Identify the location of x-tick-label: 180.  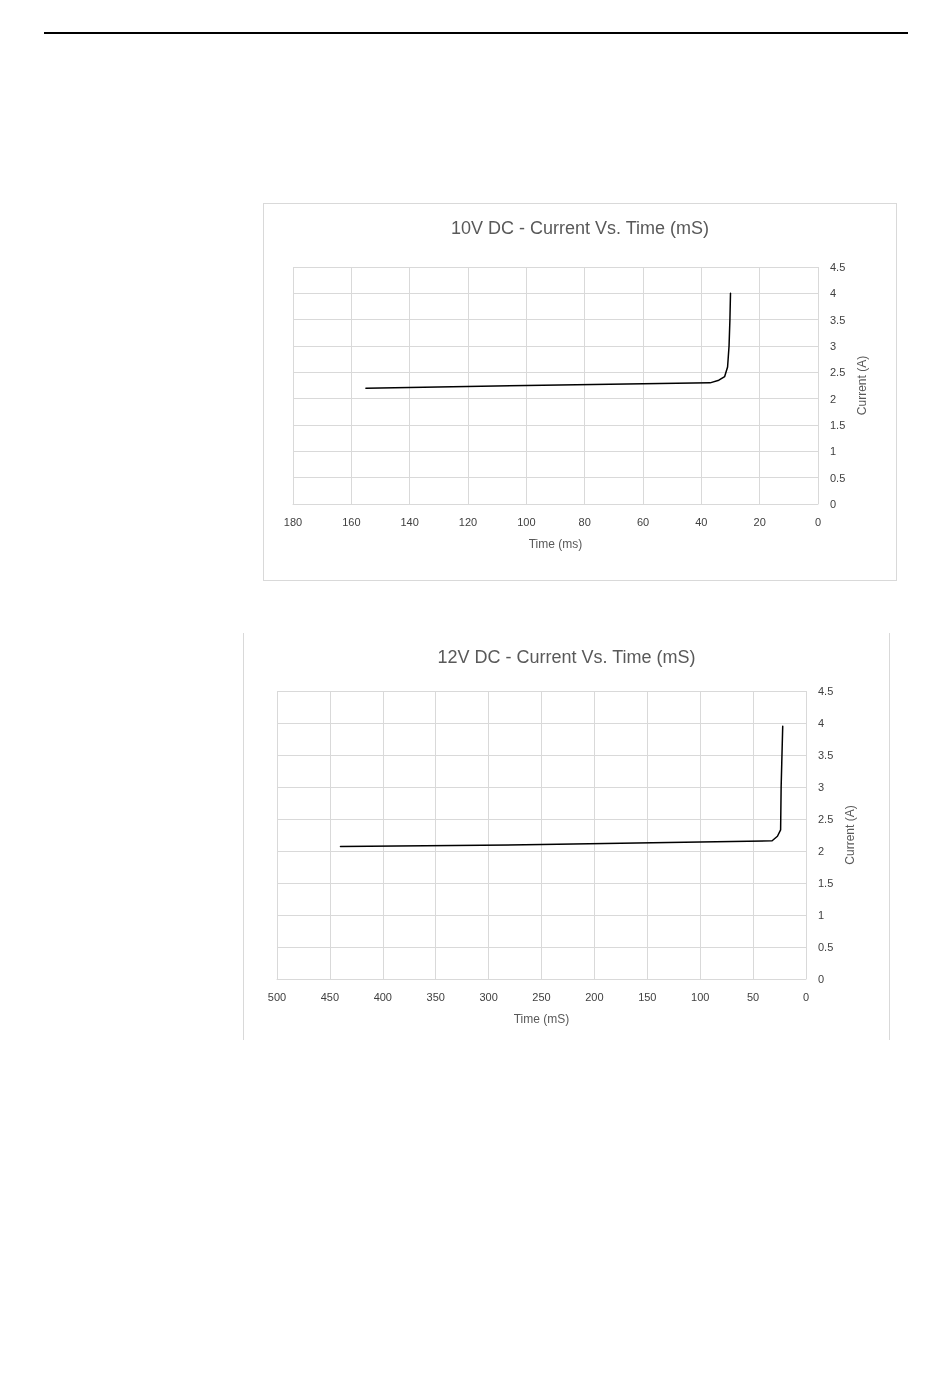
(293, 521).